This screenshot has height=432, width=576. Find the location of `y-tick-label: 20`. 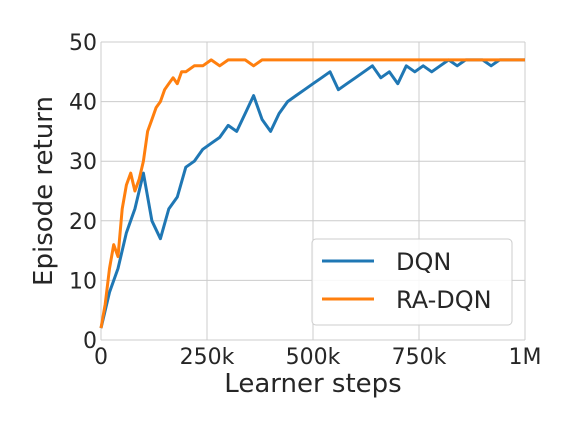

y-tick-label: 20 is located at coordinates (83, 222).